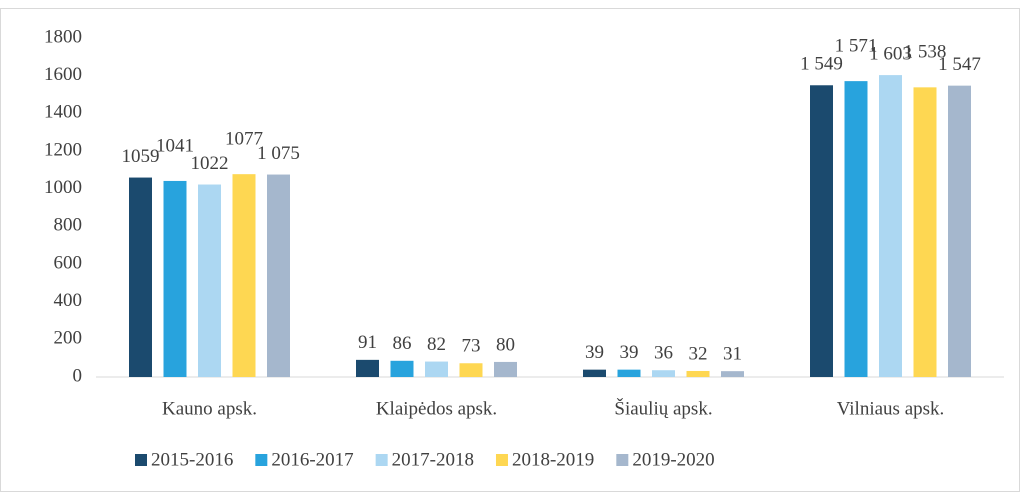 The image size is (1021, 492). I want to click on x-tick-label: Klaipėdos apsk., so click(436, 408).